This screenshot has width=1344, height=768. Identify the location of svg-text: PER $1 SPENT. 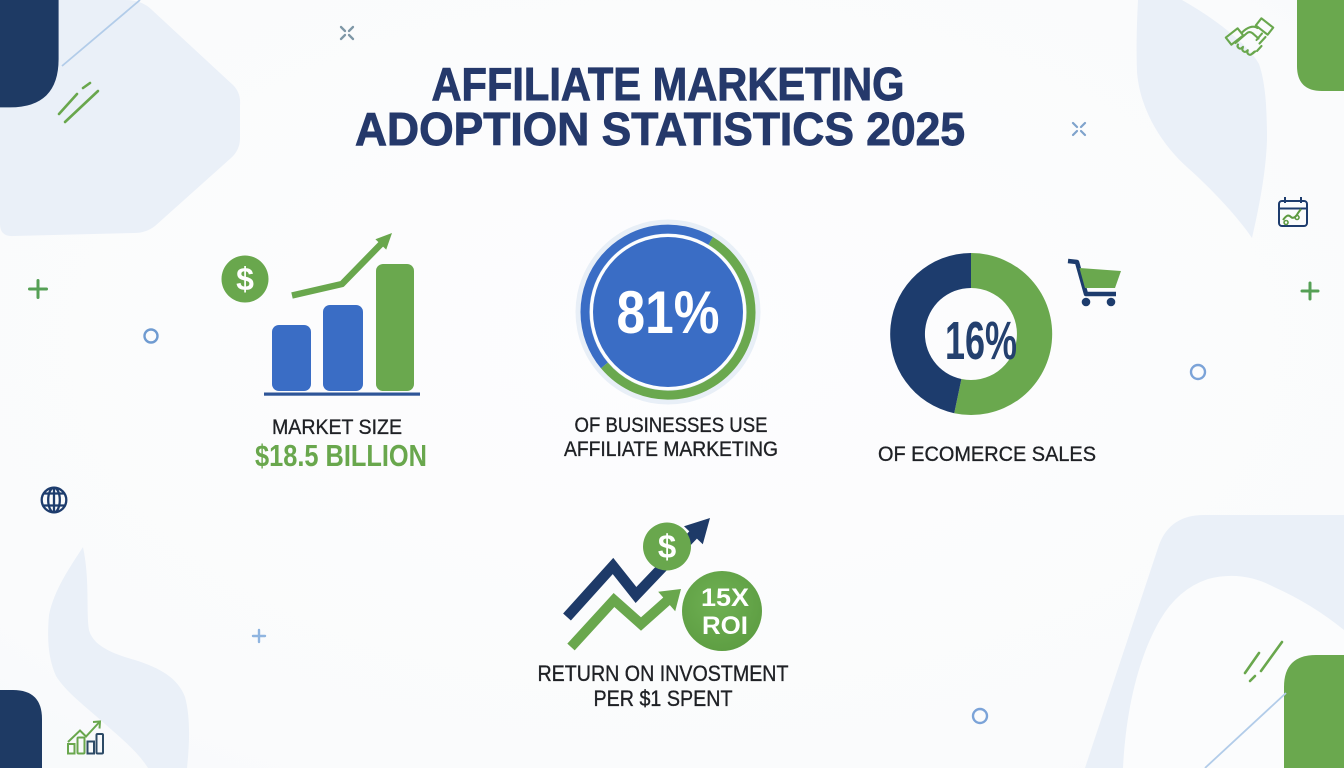
(663, 698).